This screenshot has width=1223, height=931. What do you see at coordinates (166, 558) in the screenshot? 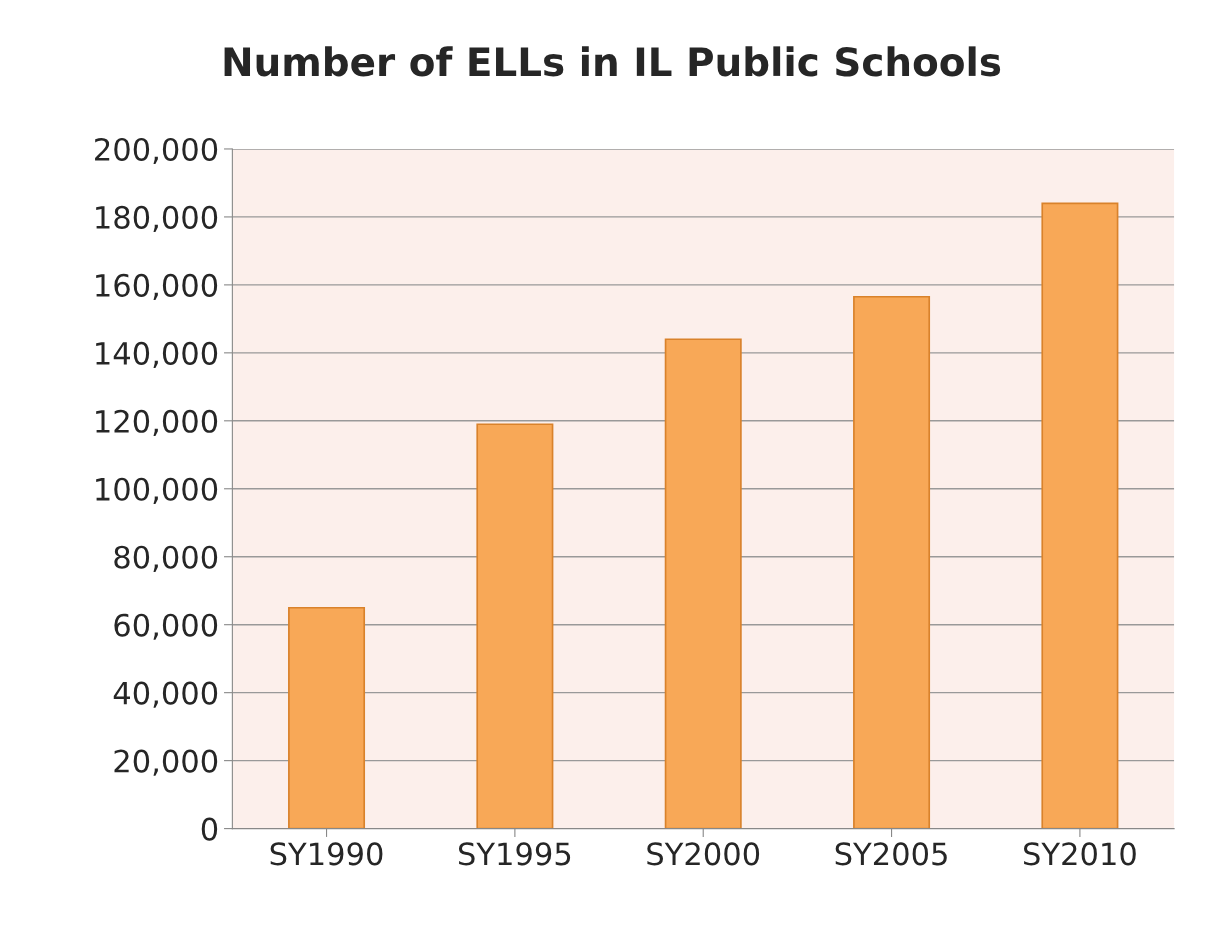
I see `y-tick-label: 80,000` at bounding box center [166, 558].